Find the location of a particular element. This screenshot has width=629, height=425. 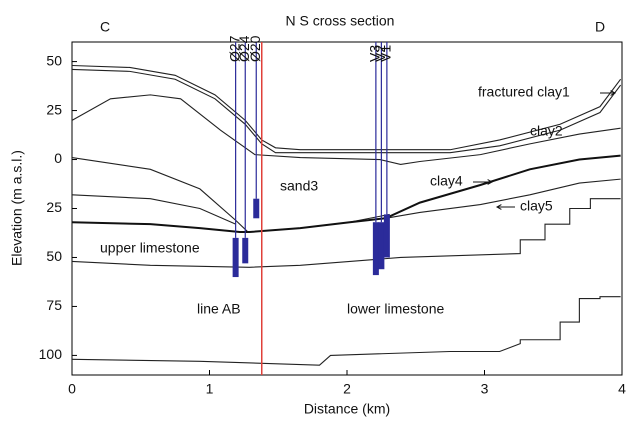

y-axis-label: Elevation (m a.s.l.) is located at coordinates (17, 208).